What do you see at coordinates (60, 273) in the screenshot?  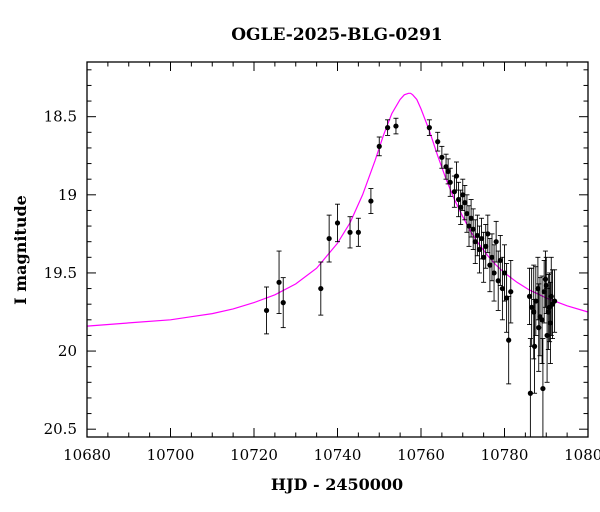 I see `y-tick-label: 19.5` at bounding box center [60, 273].